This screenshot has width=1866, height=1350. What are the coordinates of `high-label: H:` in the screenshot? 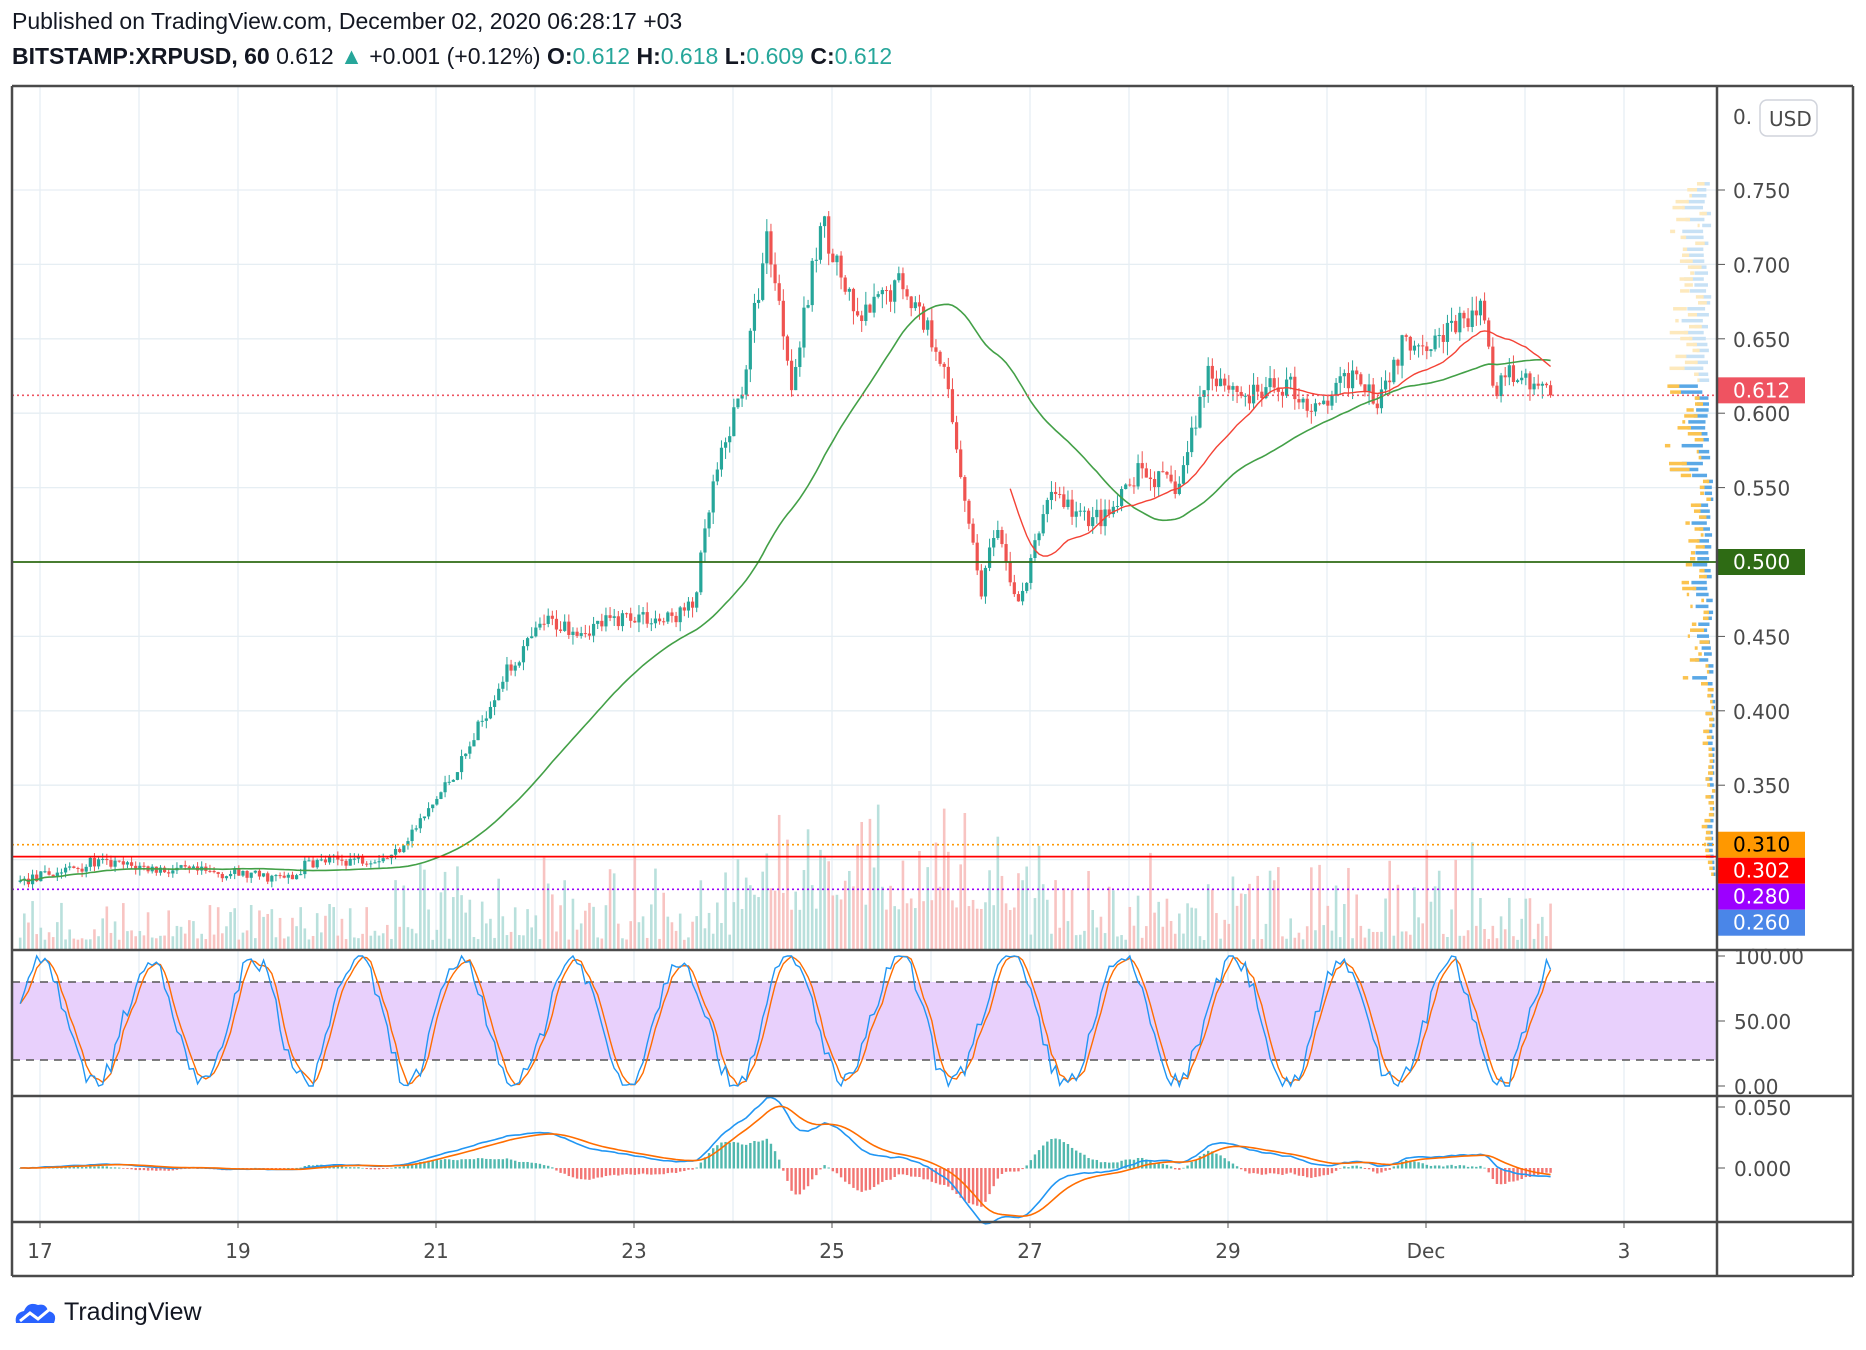 It's located at (648, 56).